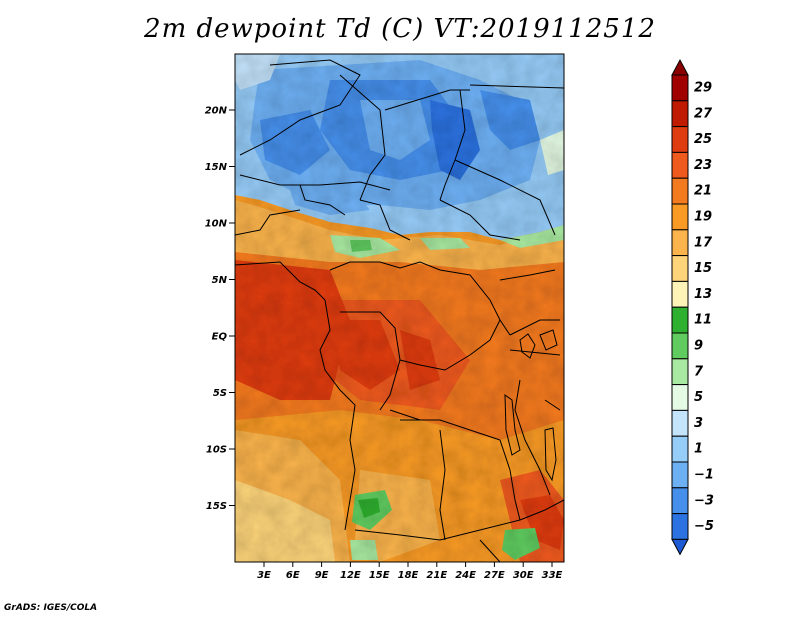 The width and height of the screenshot is (800, 618). Describe the element at coordinates (379, 575) in the screenshot. I see `lon-tick-label: 15E` at that location.